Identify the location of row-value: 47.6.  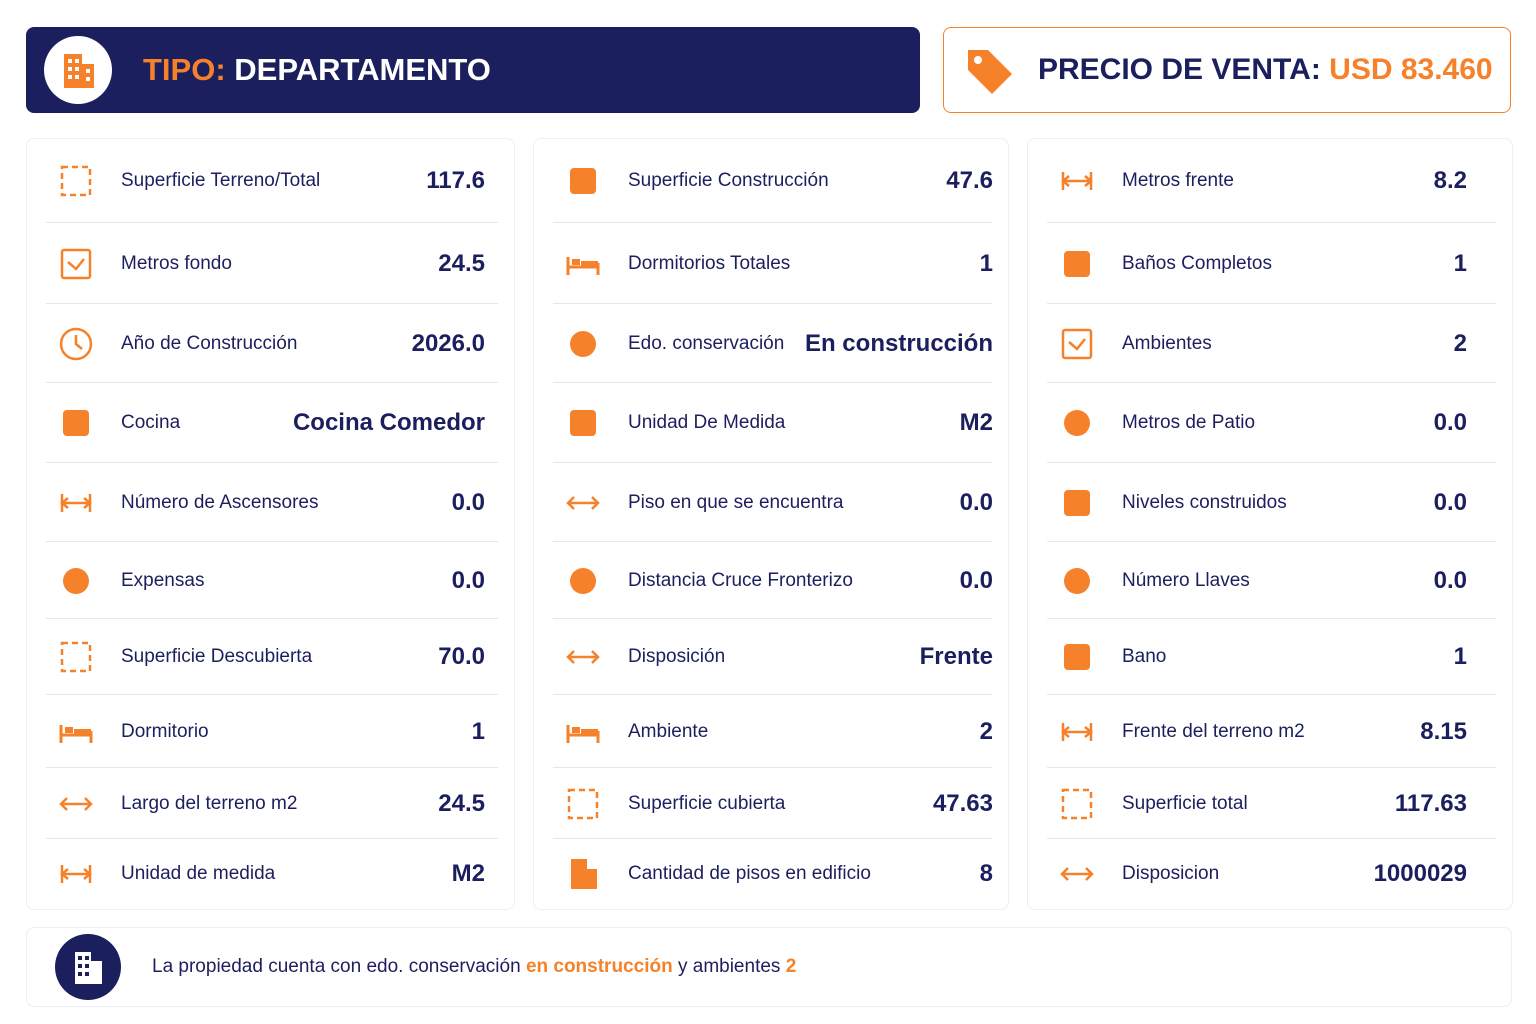
(969, 180).